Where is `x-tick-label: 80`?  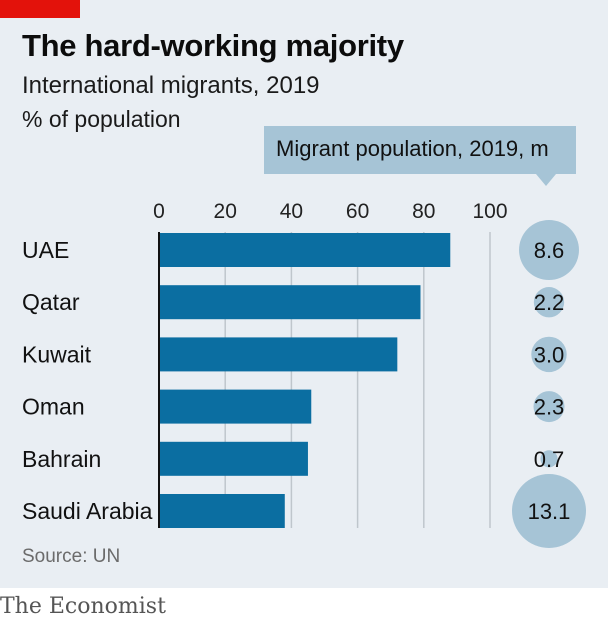 x-tick-label: 80 is located at coordinates (423, 211).